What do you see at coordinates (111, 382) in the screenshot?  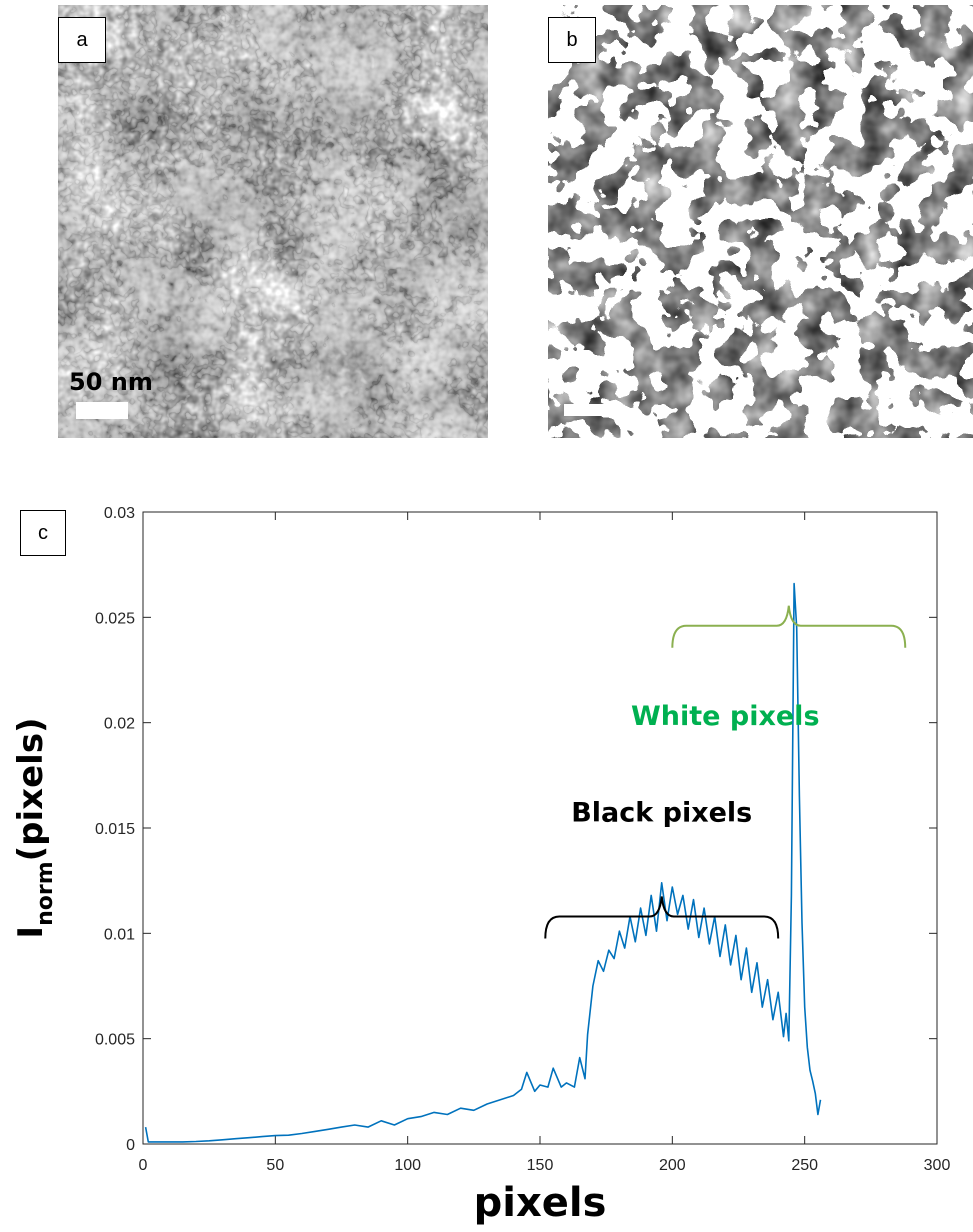 I see `scale-bar-label: 50 nm` at bounding box center [111, 382].